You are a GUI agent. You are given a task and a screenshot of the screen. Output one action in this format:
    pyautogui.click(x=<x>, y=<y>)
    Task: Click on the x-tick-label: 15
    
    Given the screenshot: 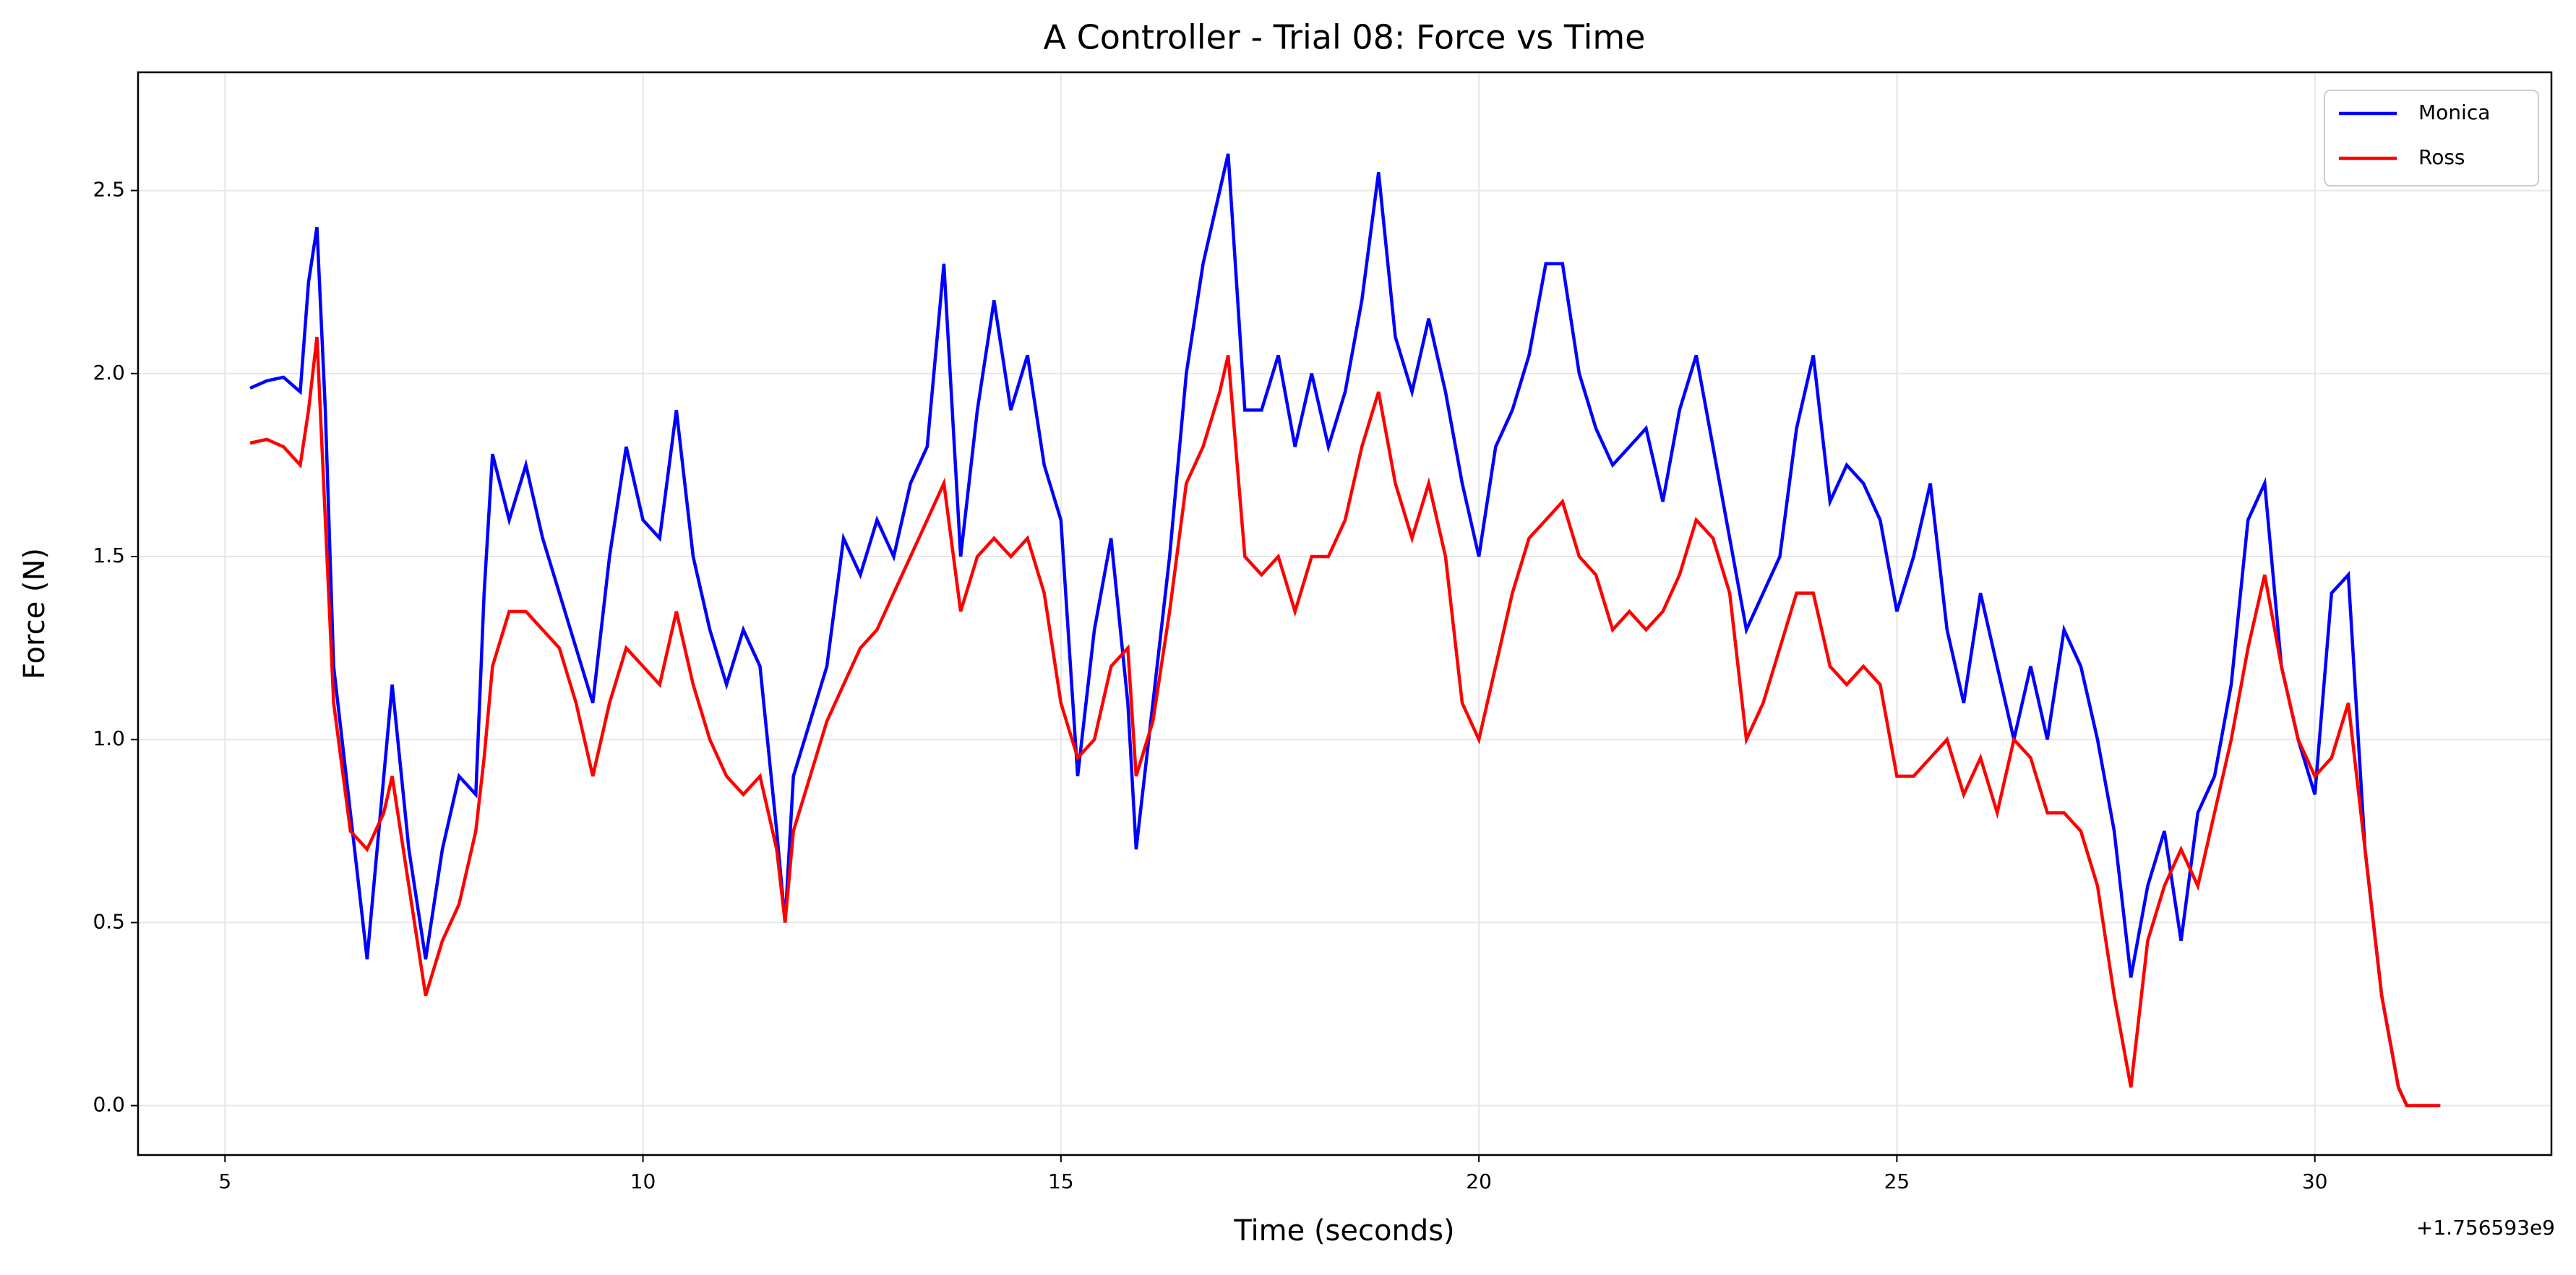 What is the action you would take?
    pyautogui.click(x=1061, y=1181)
    